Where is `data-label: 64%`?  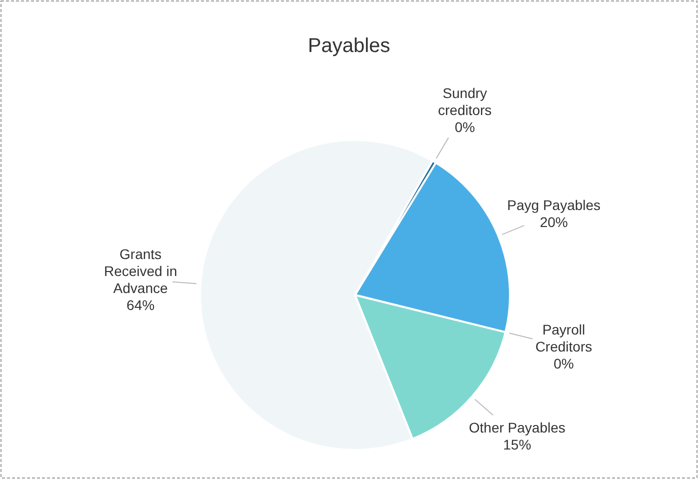 data-label: 64% is located at coordinates (140, 305).